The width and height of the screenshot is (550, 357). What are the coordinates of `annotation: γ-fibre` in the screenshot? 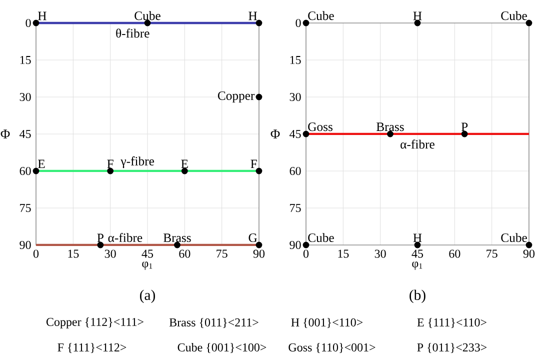 It's located at (137, 162).